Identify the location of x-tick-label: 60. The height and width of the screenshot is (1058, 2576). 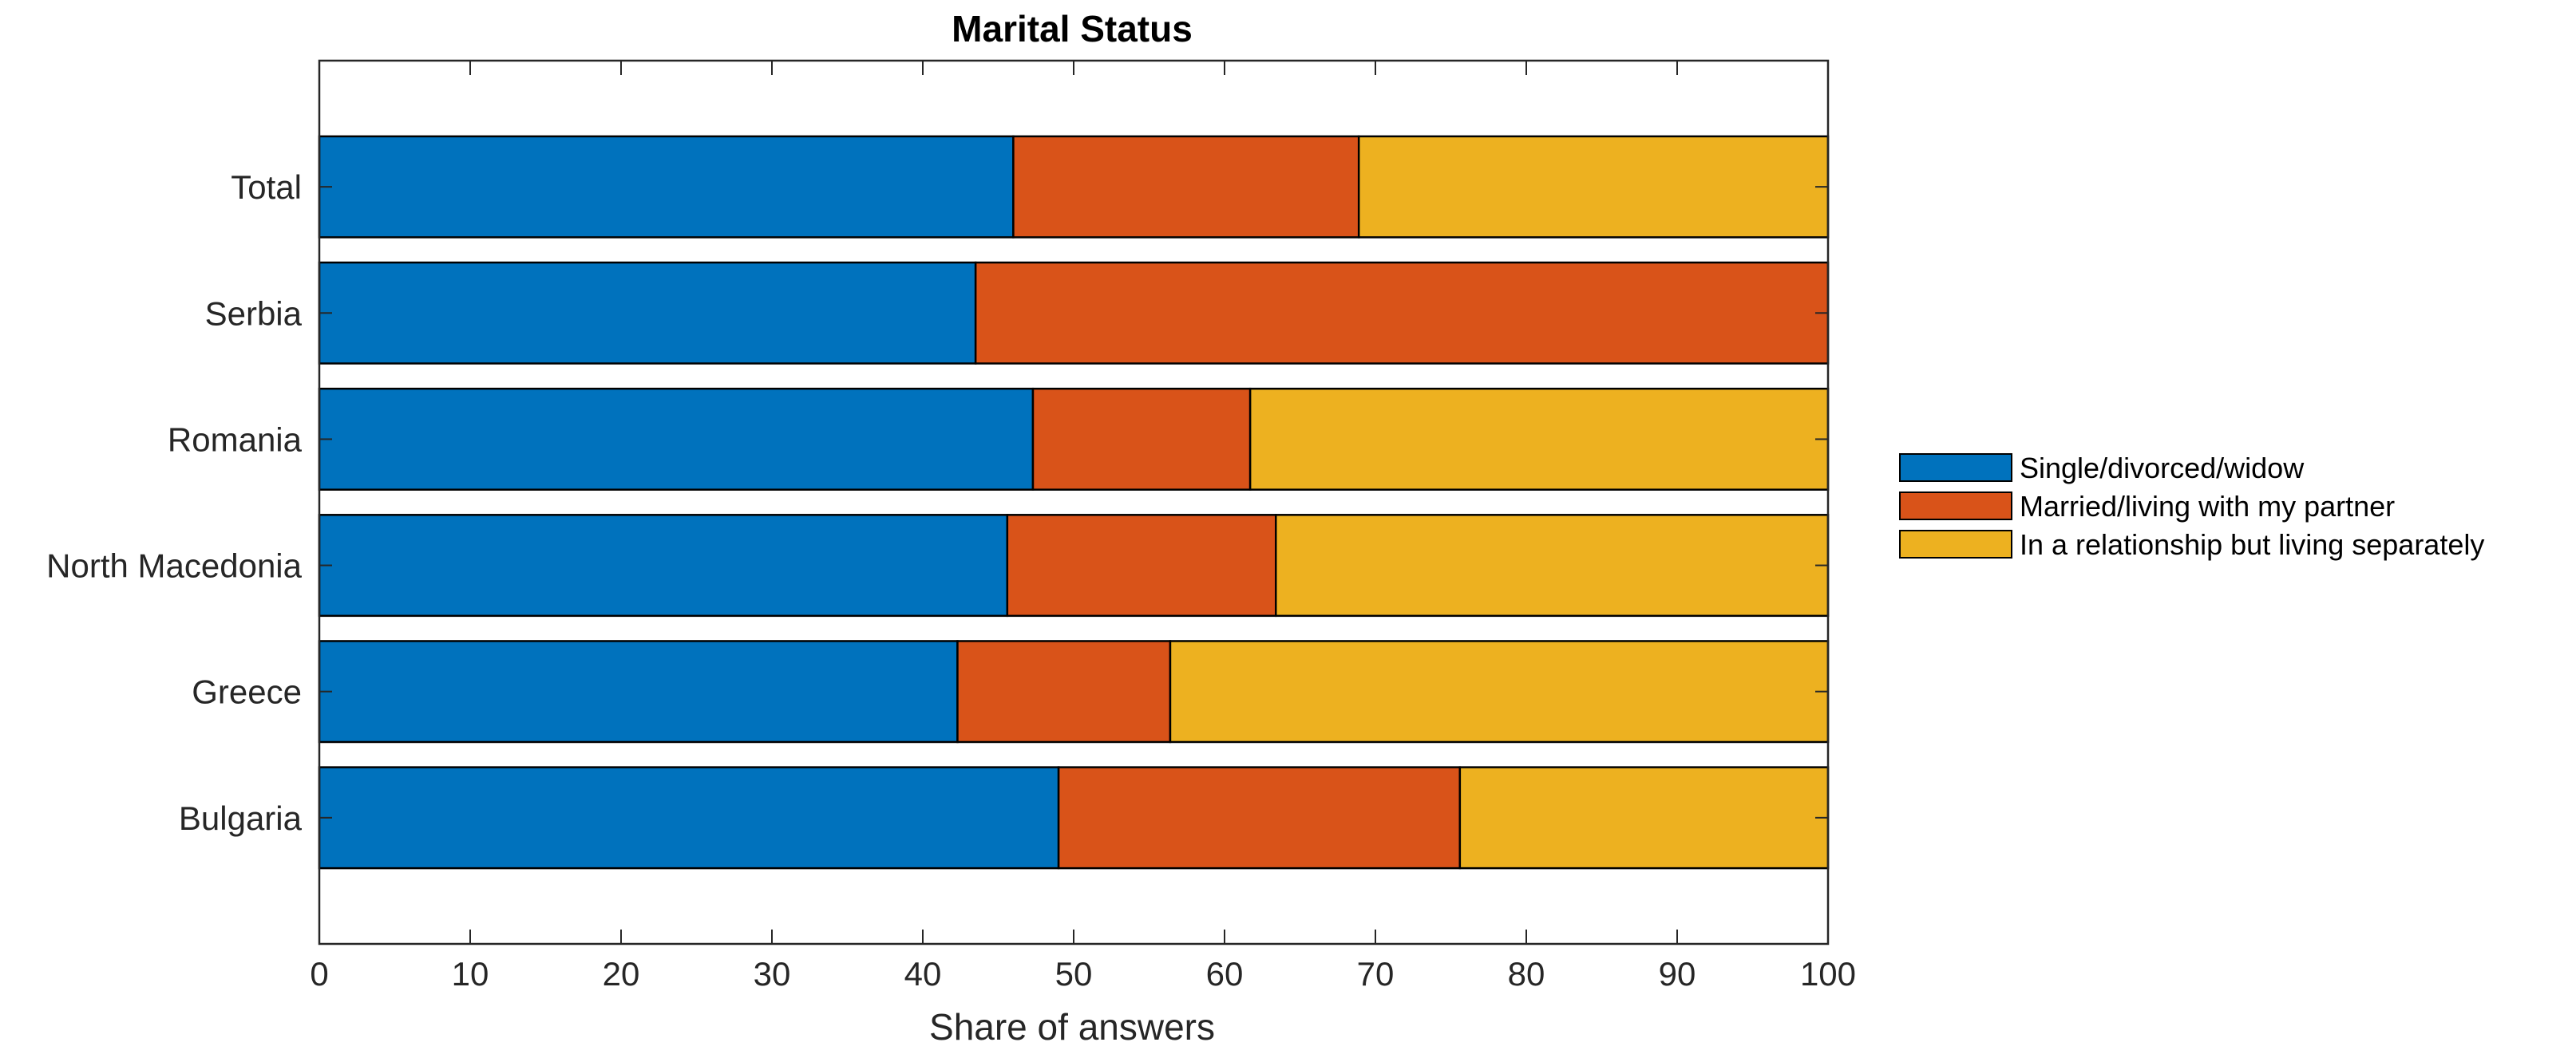
(1225, 974).